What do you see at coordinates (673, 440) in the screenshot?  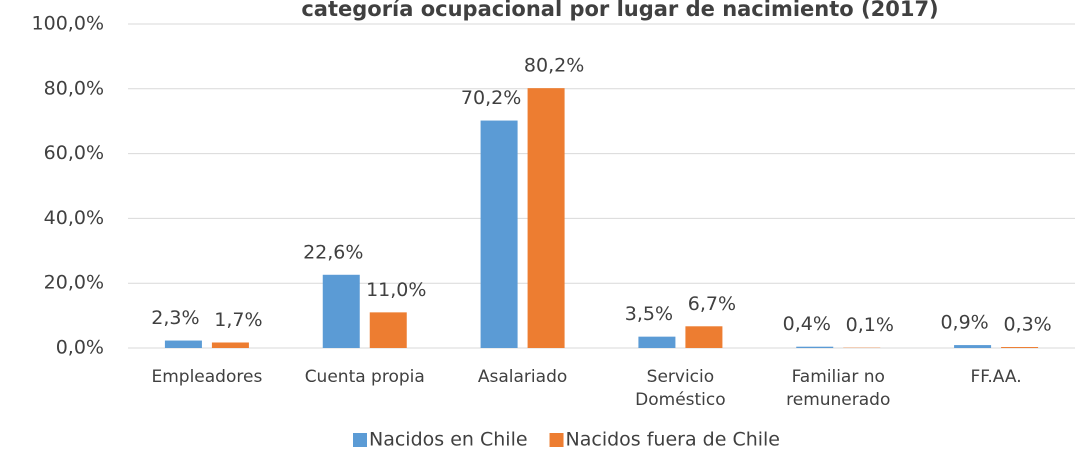 I see `legend-label: Nacidos fuera de Chile` at bounding box center [673, 440].